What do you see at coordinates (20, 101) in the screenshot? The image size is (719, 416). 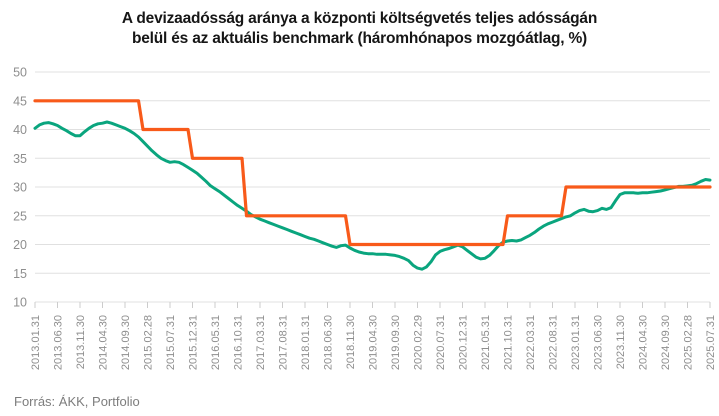 I see `y-tick-label: 45` at bounding box center [20, 101].